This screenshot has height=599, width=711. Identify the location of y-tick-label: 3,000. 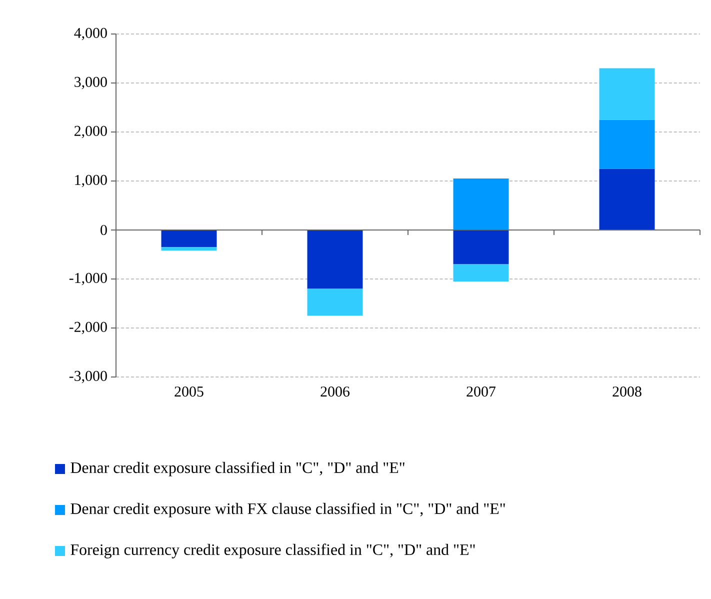
(90, 83).